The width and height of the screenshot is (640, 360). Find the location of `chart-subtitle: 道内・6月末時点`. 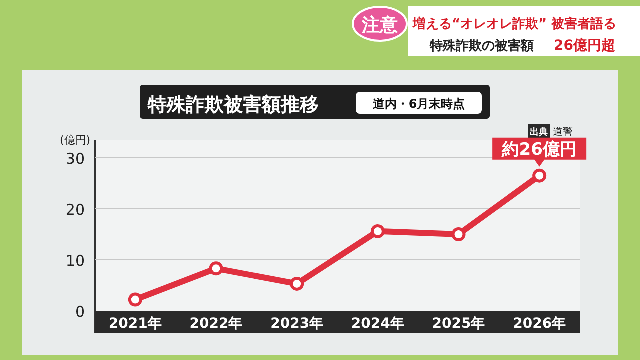

chart-subtitle: 道内・6月末時点 is located at coordinates (419, 104).